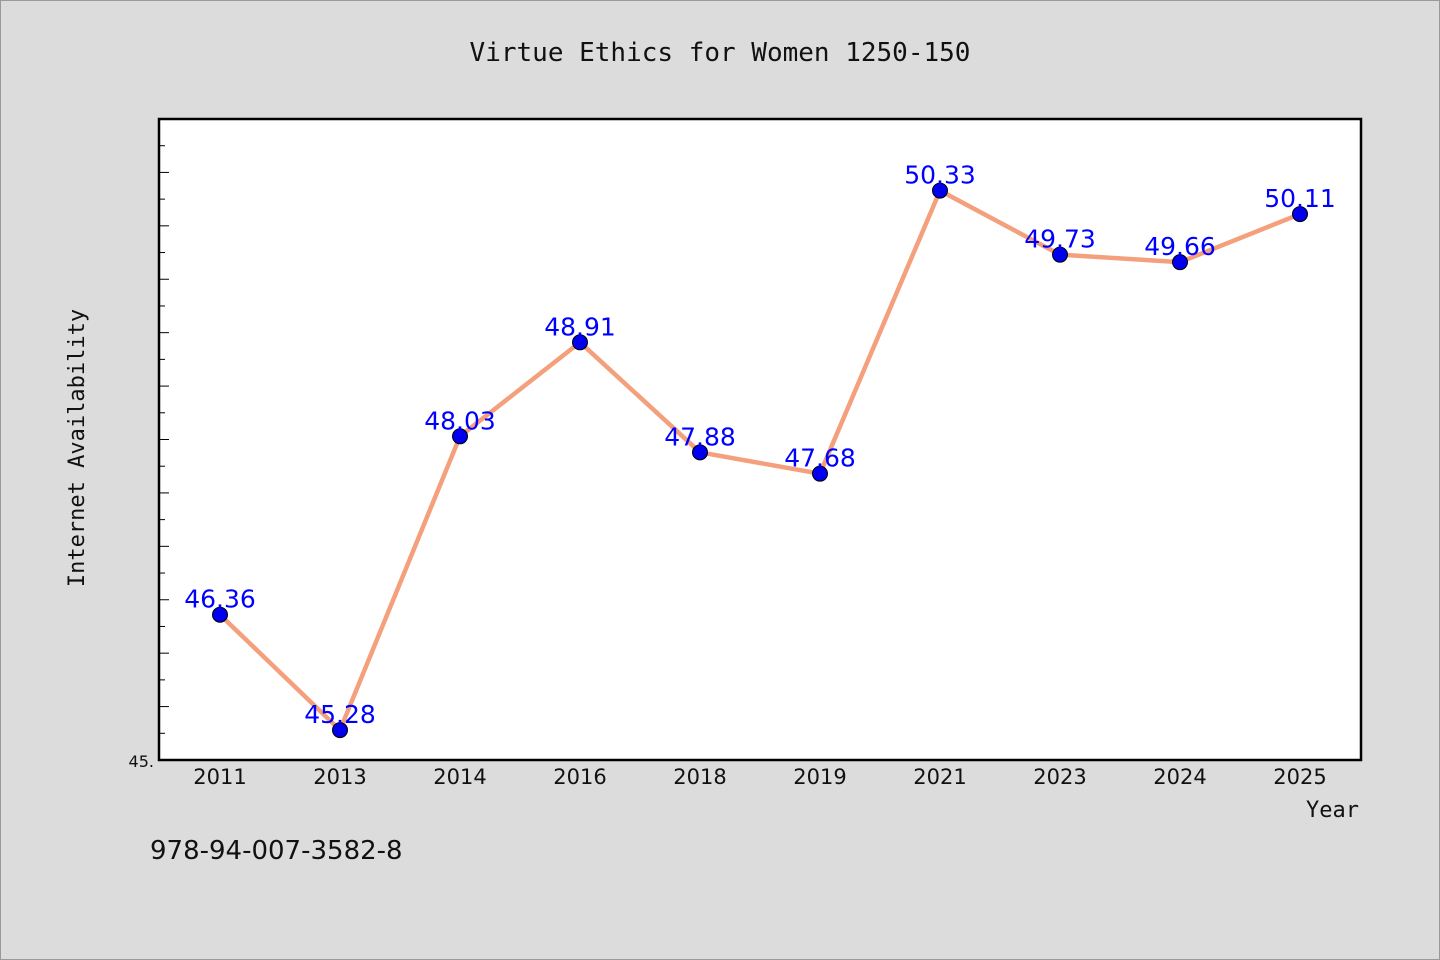  I want to click on x-tick-label: 2016, so click(579, 777).